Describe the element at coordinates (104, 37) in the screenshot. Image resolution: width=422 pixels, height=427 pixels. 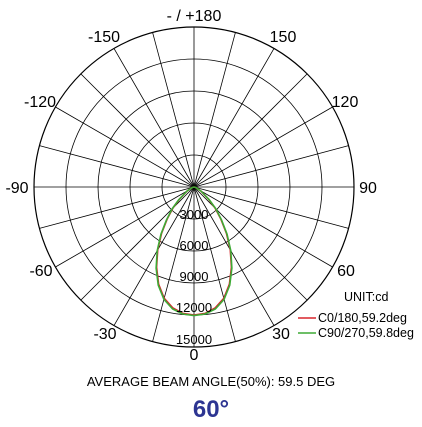
I see `angle-label-neg150: -150` at that location.